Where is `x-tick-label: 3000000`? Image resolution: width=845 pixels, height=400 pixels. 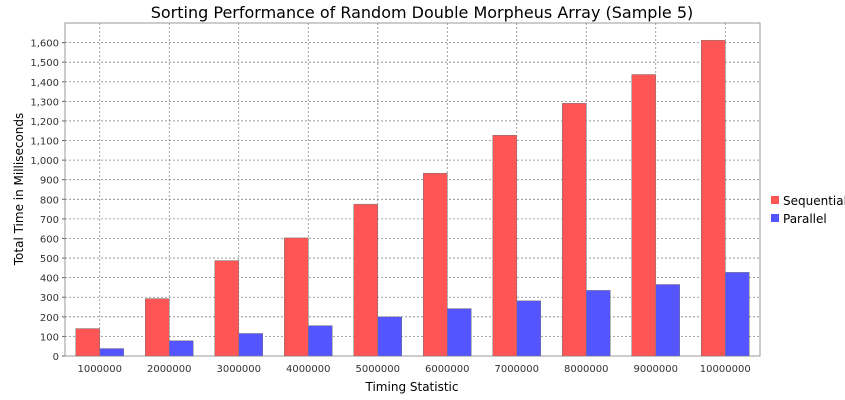
x-tick-label: 3000000 is located at coordinates (238, 369).